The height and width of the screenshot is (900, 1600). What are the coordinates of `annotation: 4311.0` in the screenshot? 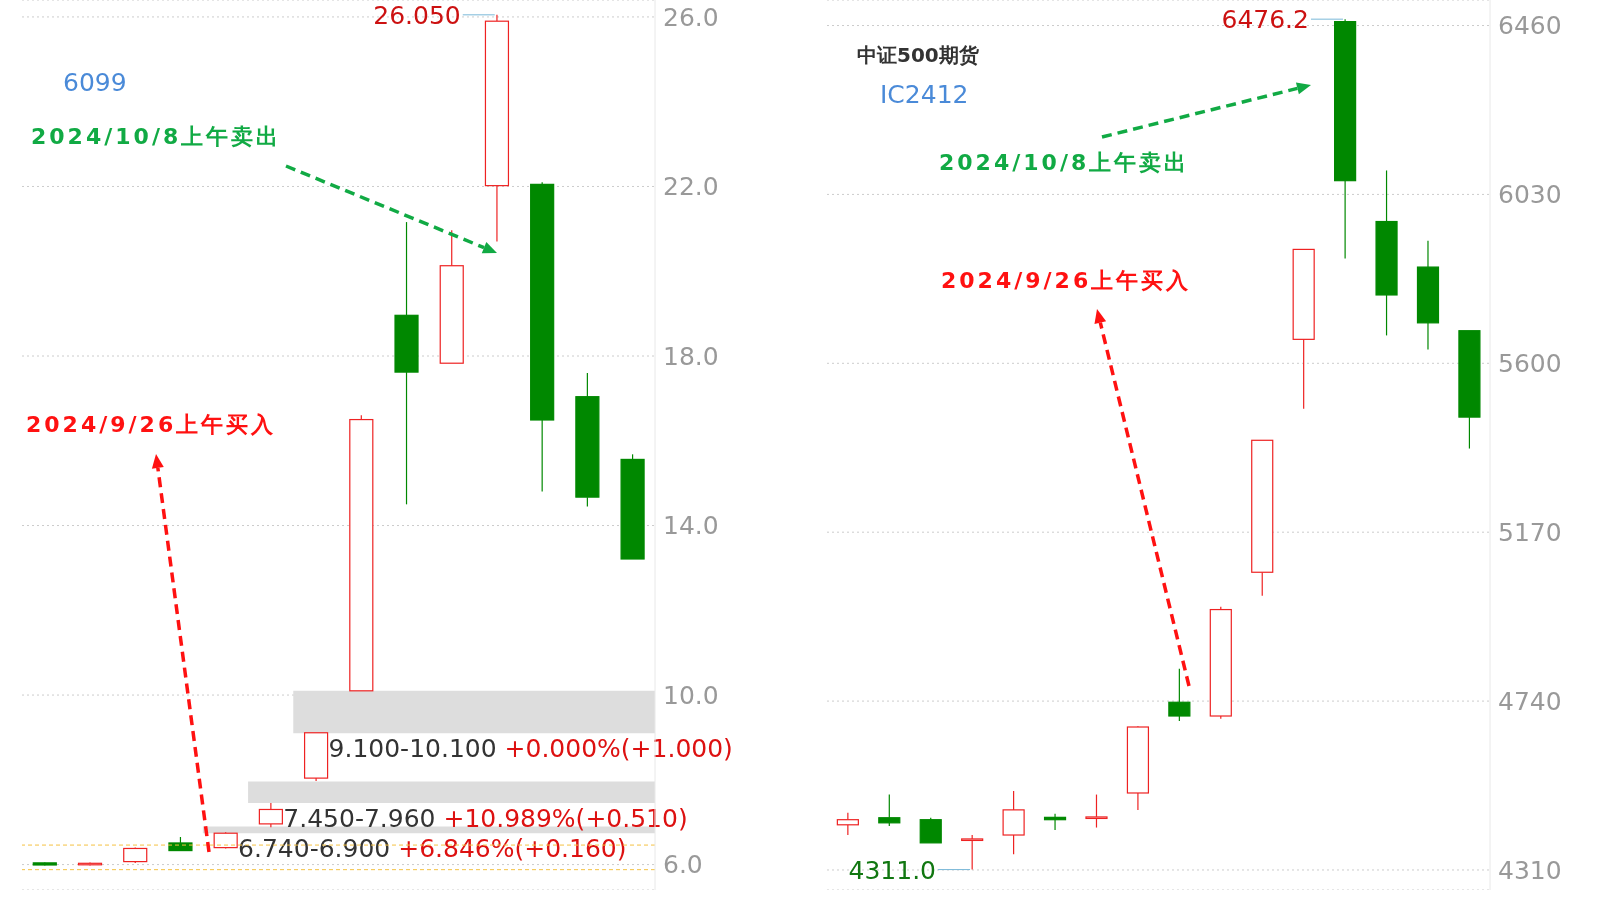 It's located at (892, 870).